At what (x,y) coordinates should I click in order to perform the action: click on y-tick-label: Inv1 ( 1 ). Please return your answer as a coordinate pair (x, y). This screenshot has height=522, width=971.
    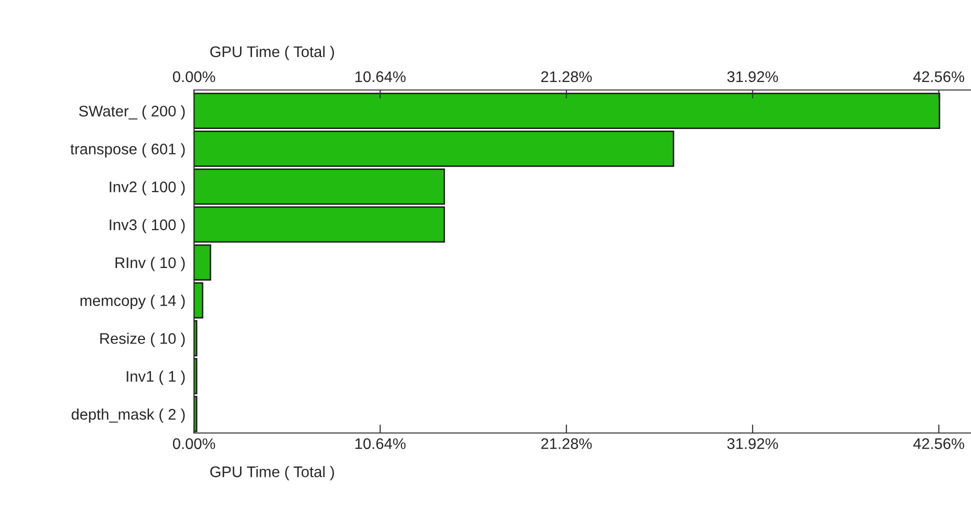
    Looking at the image, I should click on (155, 377).